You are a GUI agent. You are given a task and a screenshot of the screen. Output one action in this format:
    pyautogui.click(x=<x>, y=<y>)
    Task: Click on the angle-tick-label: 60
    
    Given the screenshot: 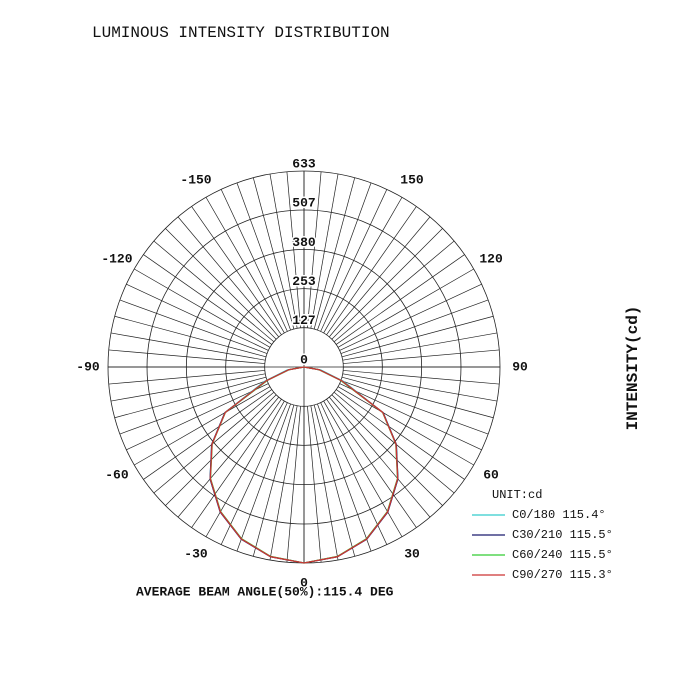 What is the action you would take?
    pyautogui.click(x=491, y=474)
    